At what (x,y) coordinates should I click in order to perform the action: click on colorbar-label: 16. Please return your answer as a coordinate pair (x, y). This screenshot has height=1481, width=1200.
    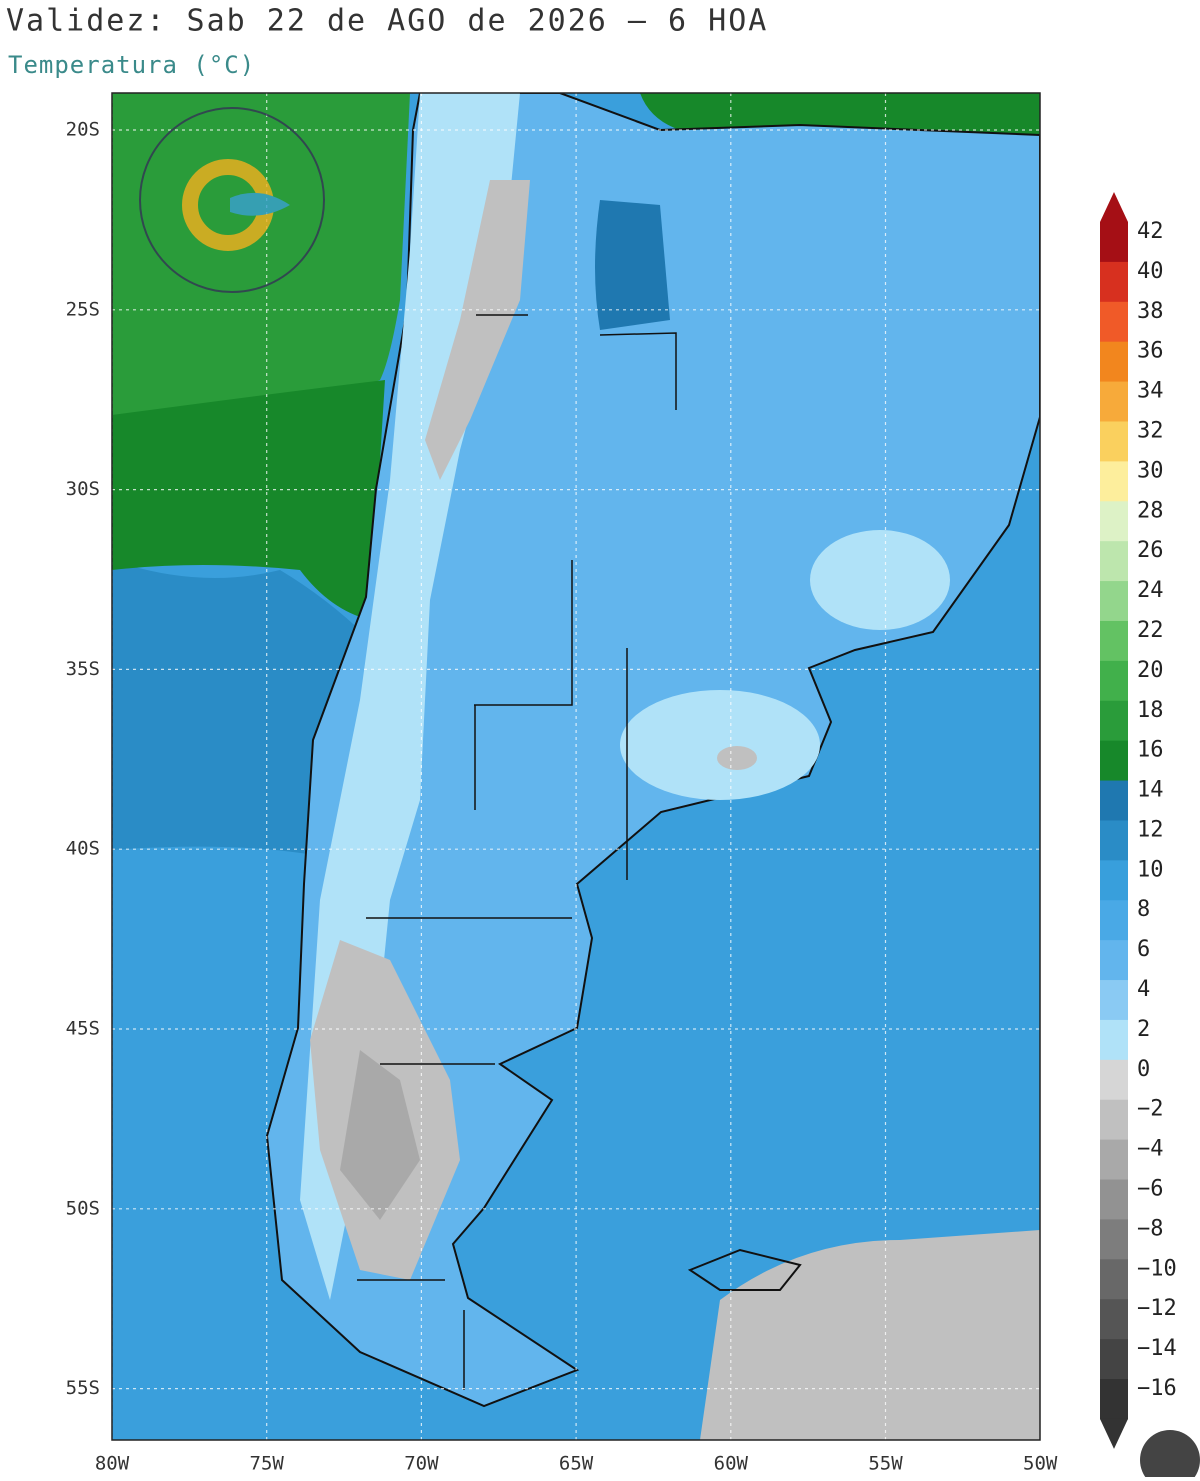
    Looking at the image, I should click on (1150, 750).